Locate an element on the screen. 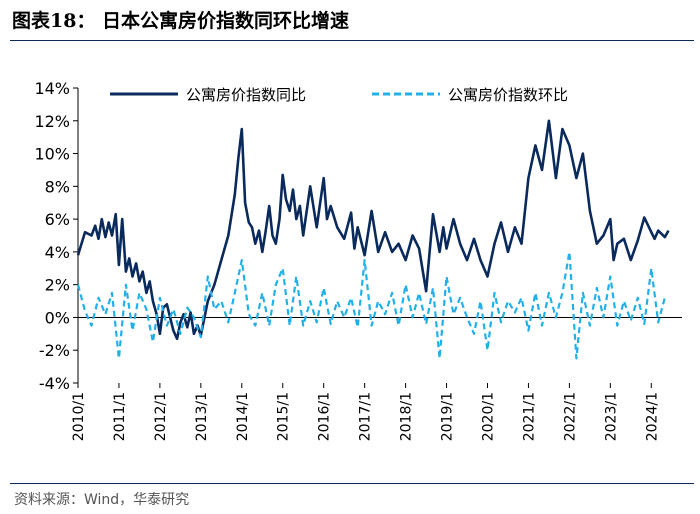 The image size is (700, 514). legend-label-yoy: 公寓房价指数同比 is located at coordinates (246, 95).